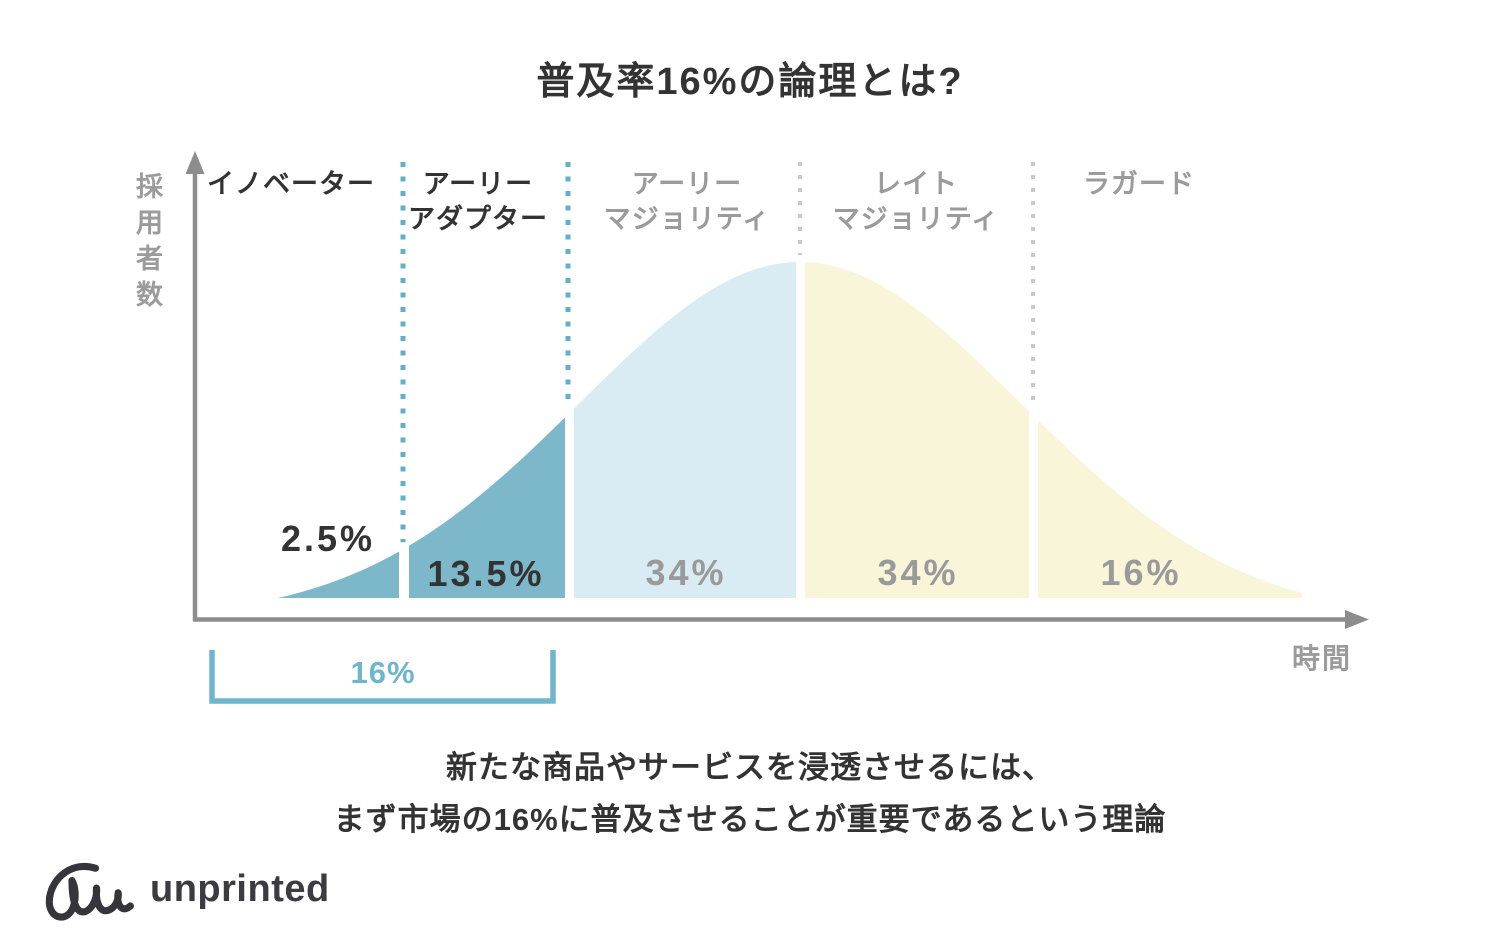 The image size is (1500, 938). Describe the element at coordinates (750, 819) in the screenshot. I see `footer-note-line2: まず市場の16%に普及させることが重要であるという理論` at that location.